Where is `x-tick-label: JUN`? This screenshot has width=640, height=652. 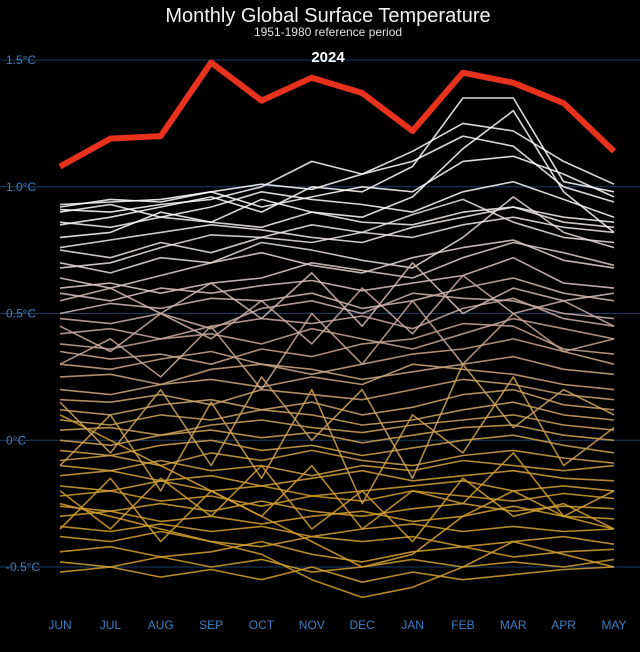 x-tick-label: JUN is located at coordinates (59, 625).